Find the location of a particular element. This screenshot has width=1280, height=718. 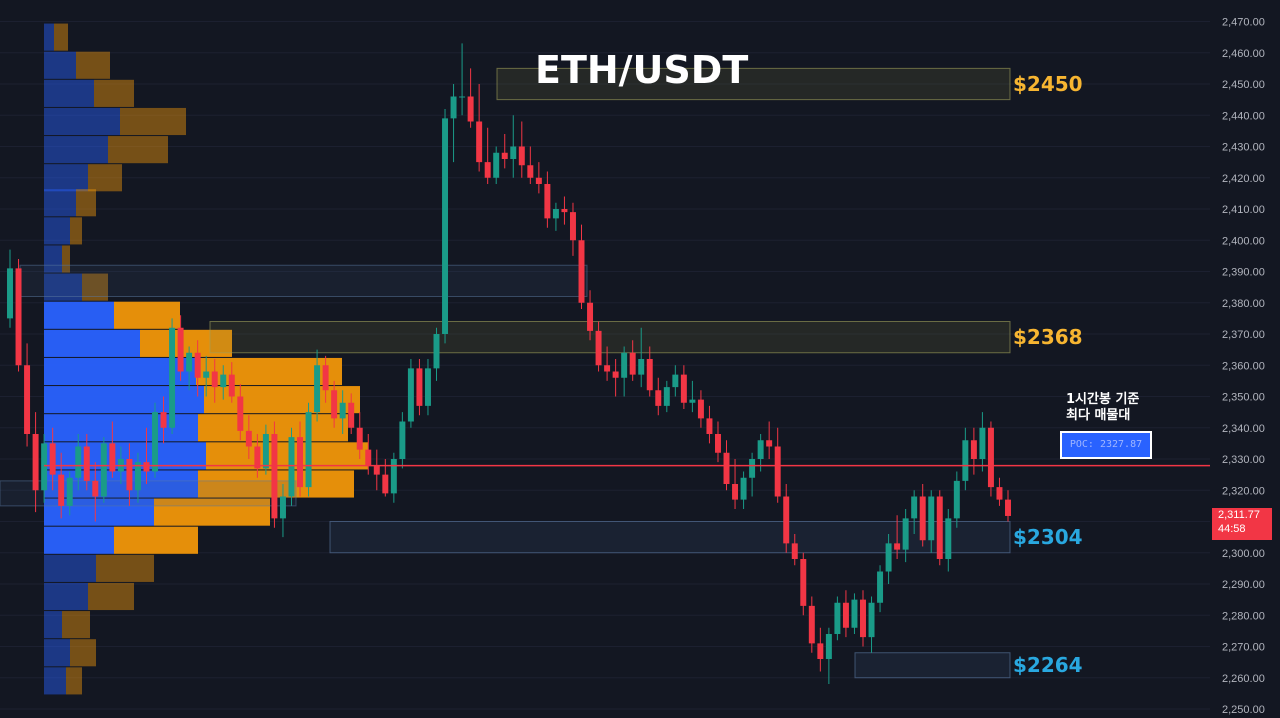

axis-background is located at coordinates (1245, 359).